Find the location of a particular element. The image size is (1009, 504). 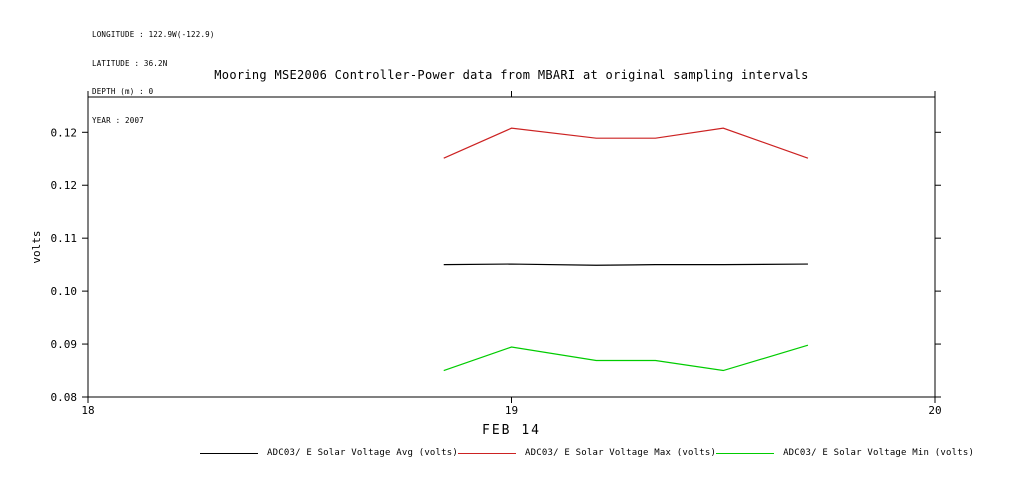

legend-line-swatch-max is located at coordinates (487, 453).